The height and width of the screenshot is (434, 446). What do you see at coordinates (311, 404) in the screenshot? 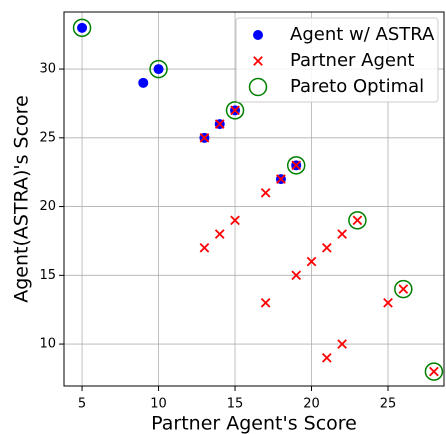
I see `x-tick-label: 20` at bounding box center [311, 404].